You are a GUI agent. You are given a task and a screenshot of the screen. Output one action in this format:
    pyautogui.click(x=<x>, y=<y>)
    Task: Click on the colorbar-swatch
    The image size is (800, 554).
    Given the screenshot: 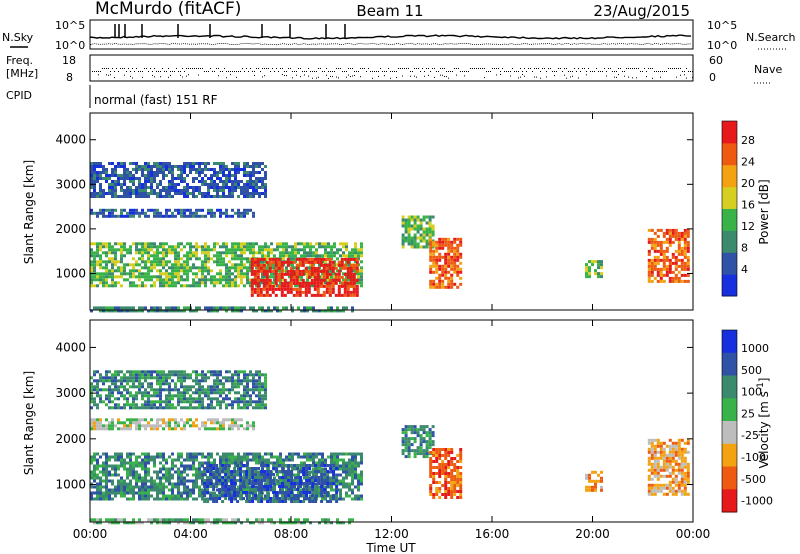 What is the action you would take?
    pyautogui.click(x=729, y=219)
    